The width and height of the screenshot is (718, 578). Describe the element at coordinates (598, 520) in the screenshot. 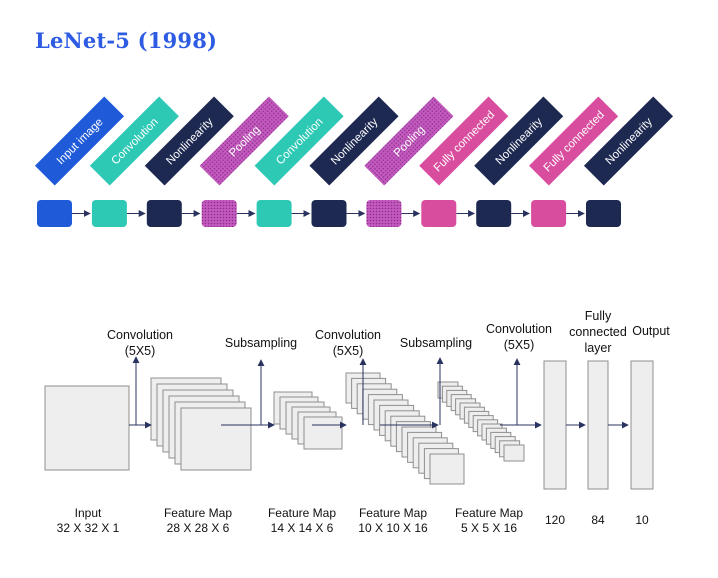

I see `layer-label: 84` at that location.